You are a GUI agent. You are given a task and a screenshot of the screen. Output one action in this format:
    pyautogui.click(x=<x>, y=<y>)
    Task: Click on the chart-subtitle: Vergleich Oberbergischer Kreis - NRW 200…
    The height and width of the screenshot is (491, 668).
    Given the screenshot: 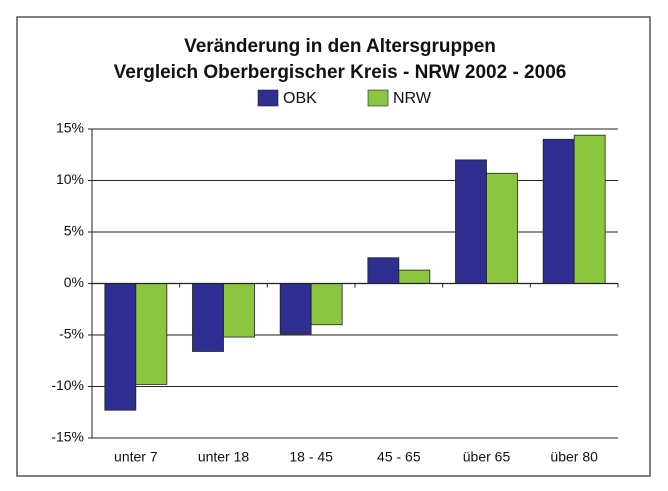 What is the action you would take?
    pyautogui.click(x=340, y=72)
    